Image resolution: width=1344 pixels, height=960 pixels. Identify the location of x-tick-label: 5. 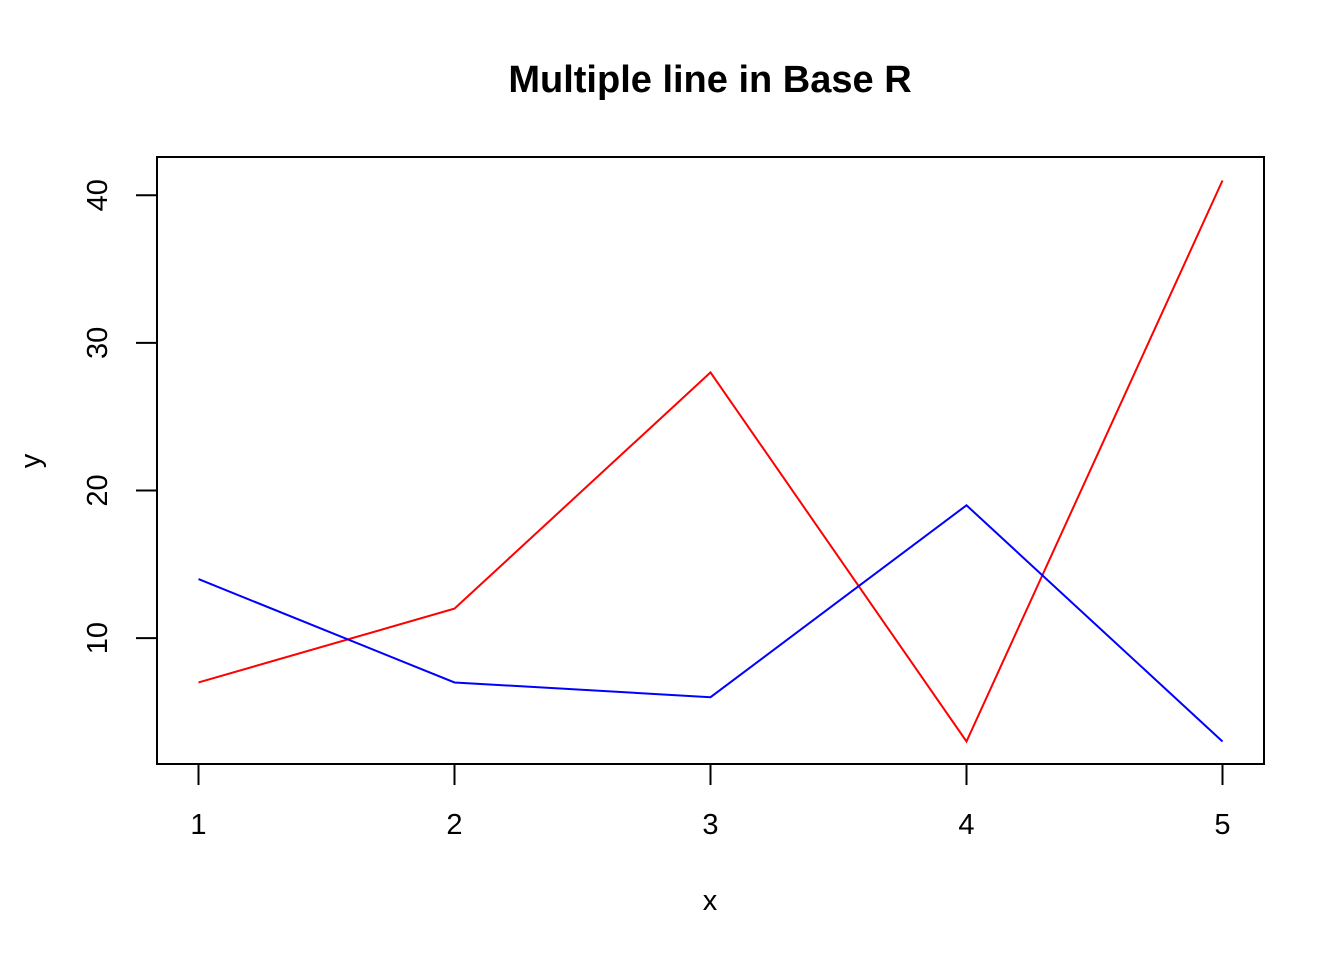
(1222, 825).